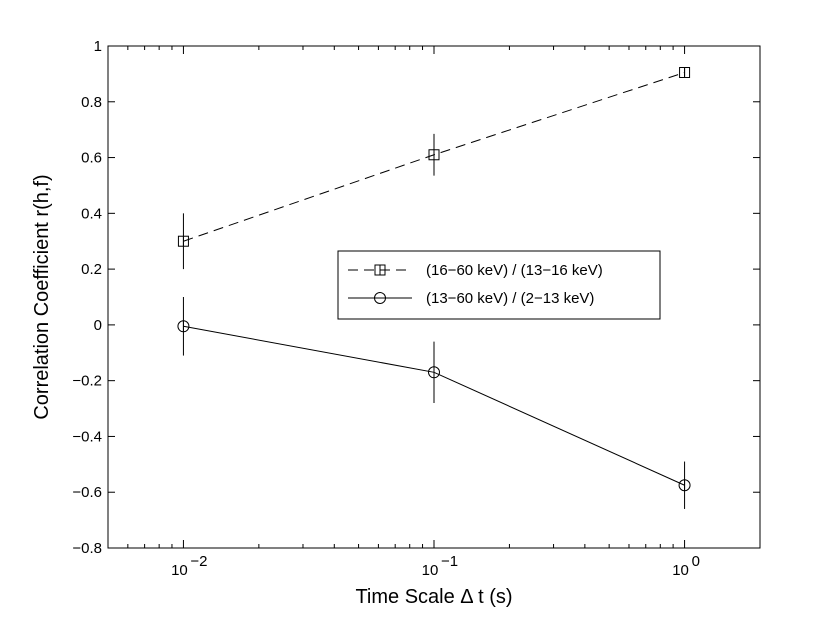 The image size is (830, 618). What do you see at coordinates (91, 213) in the screenshot?
I see `y-tick-label-3: 0.4` at bounding box center [91, 213].